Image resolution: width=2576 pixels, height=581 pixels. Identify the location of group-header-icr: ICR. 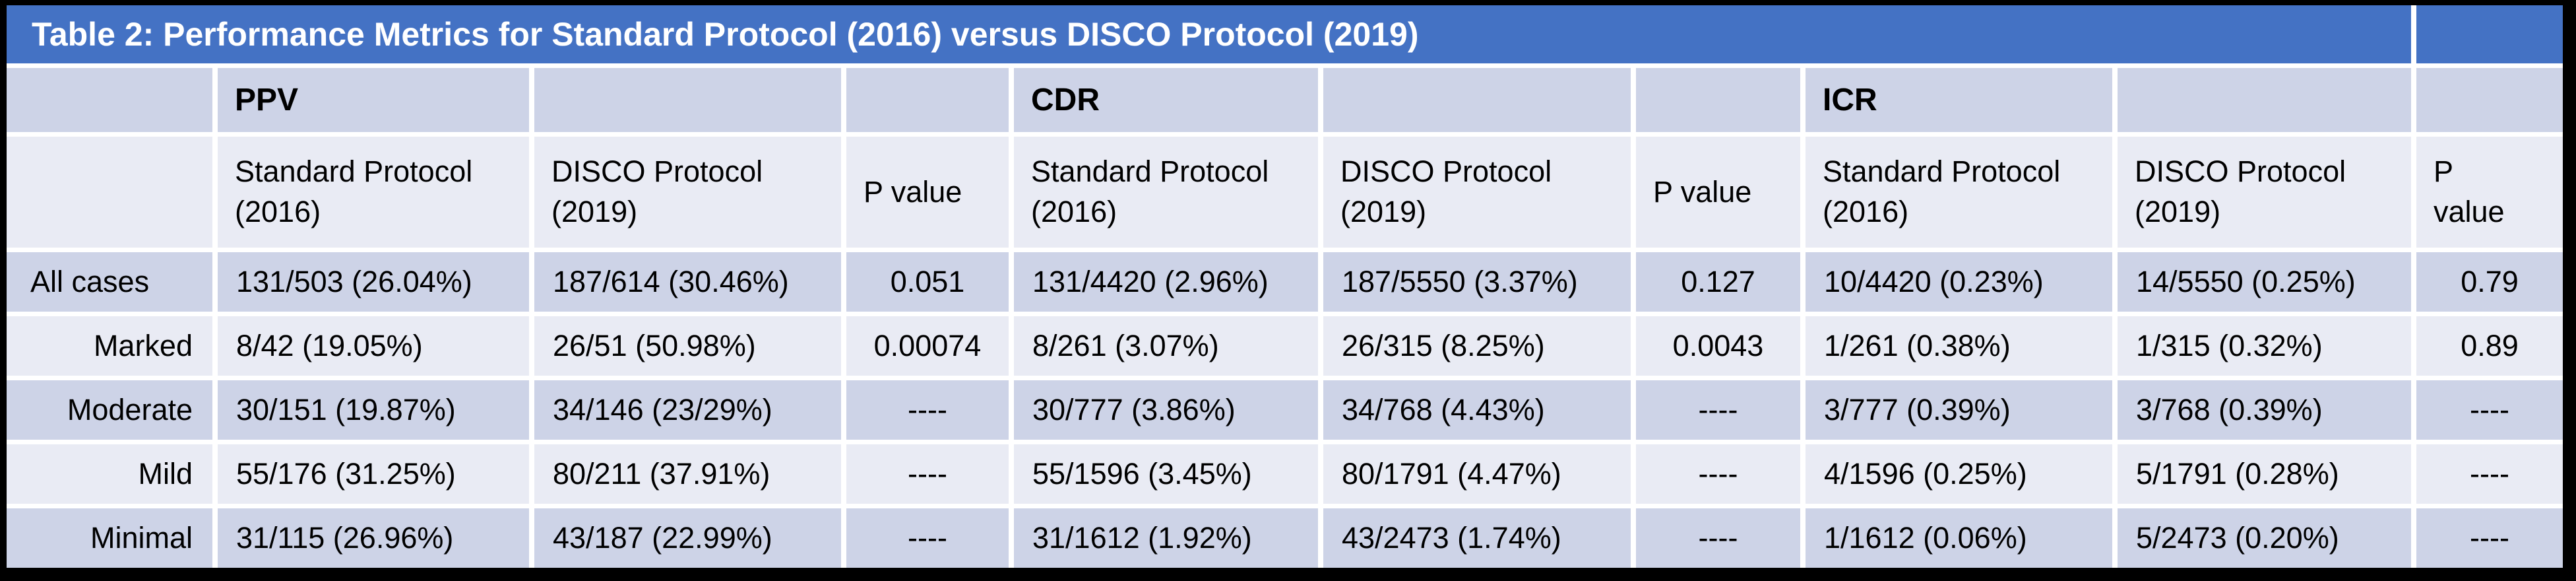
(1959, 100).